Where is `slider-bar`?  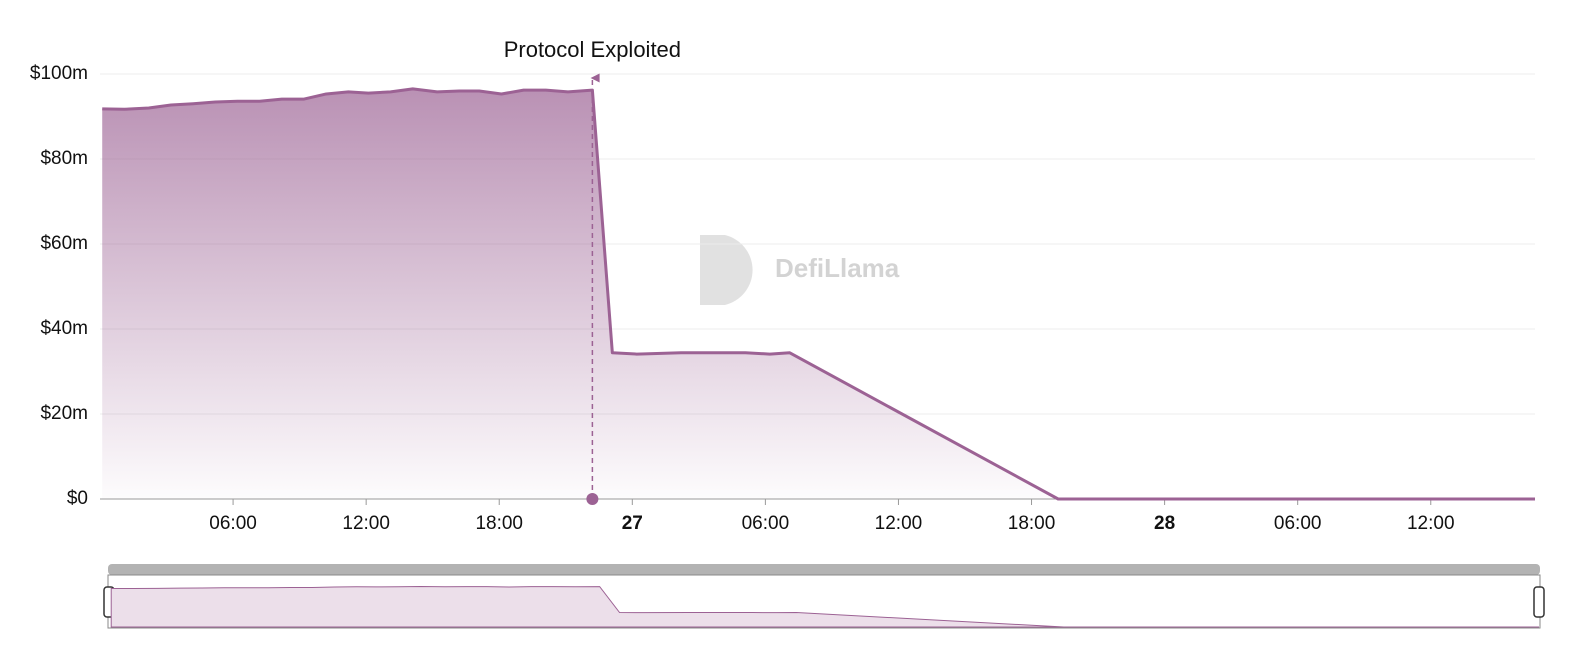
slider-bar is located at coordinates (824, 569).